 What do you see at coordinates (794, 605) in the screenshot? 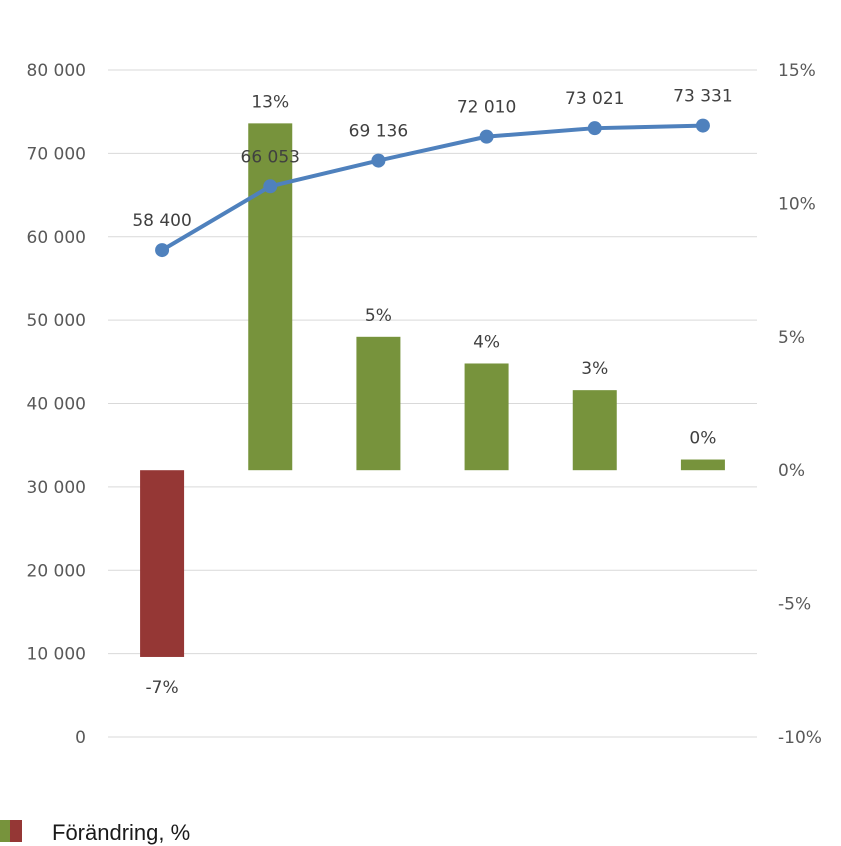
I see `right-tick-label: -5%` at bounding box center [794, 605].